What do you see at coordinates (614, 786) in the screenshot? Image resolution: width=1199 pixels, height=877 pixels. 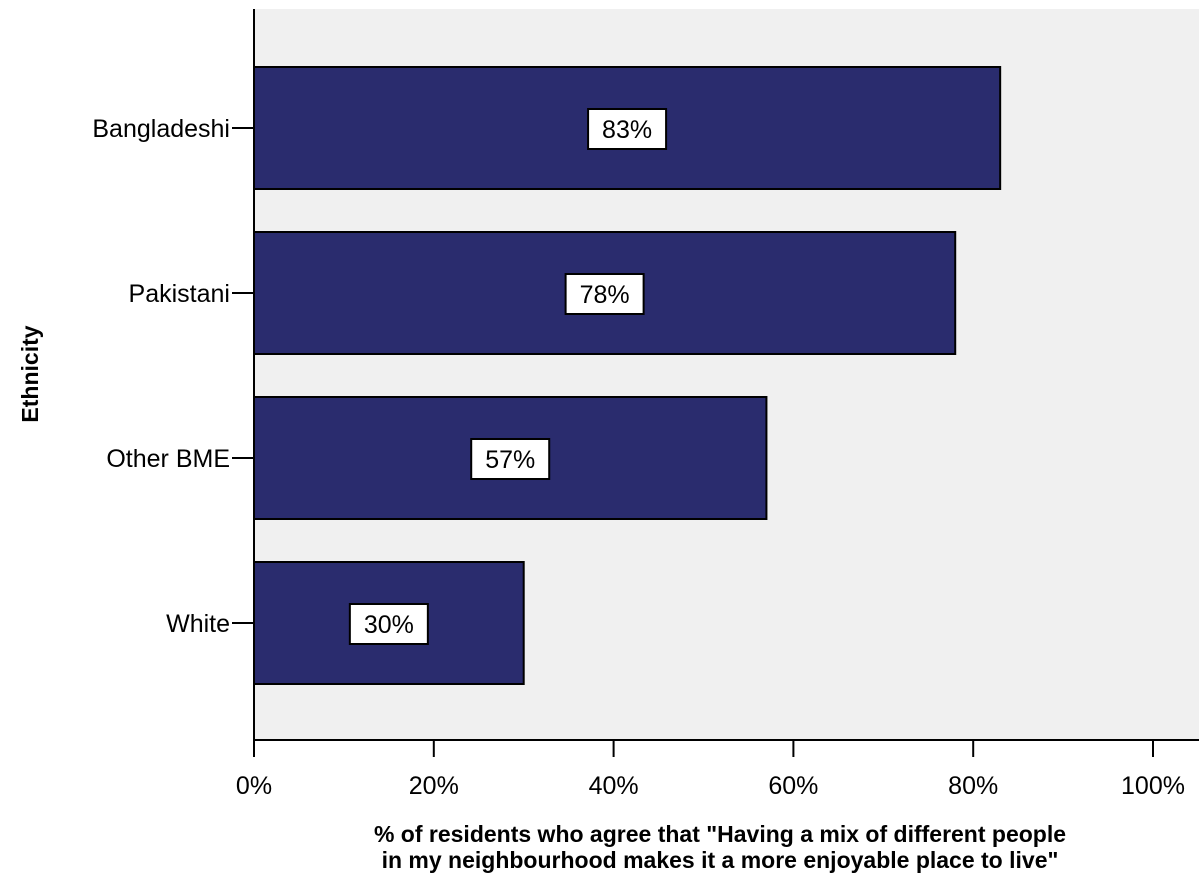 I see `x-tick-label: 40%` at bounding box center [614, 786].